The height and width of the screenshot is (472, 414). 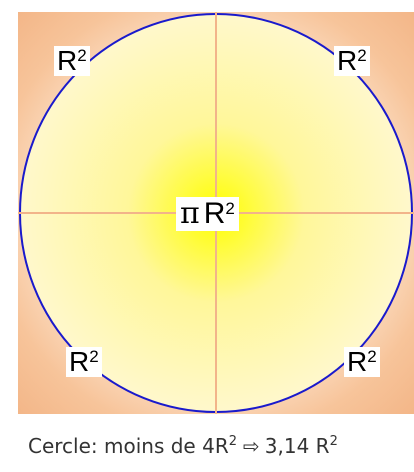 I want to click on label-top-right: R2, so click(x=352, y=61).